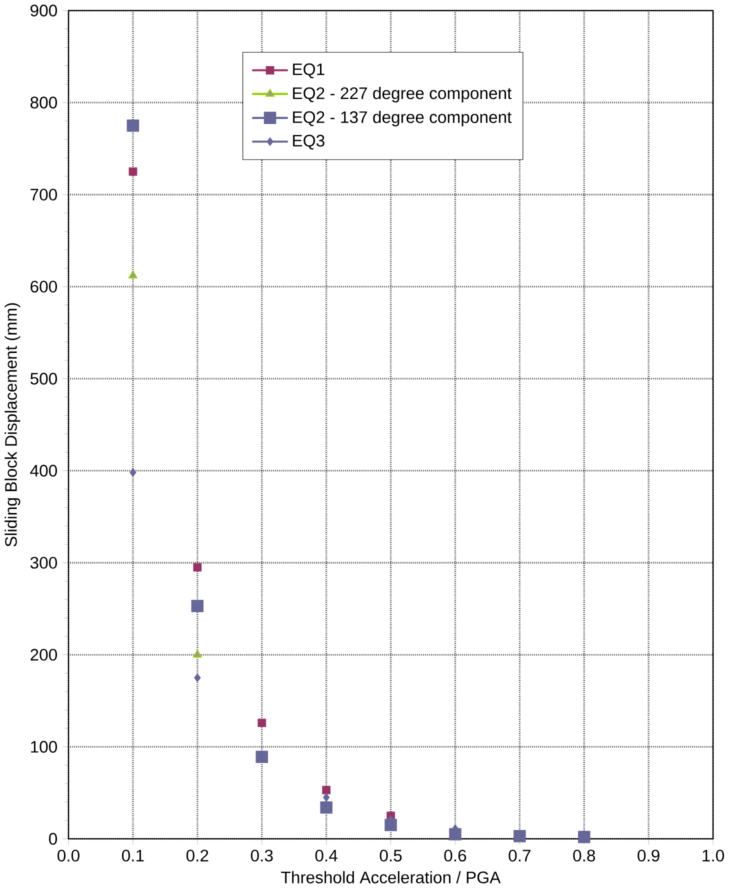 The width and height of the screenshot is (729, 888). What do you see at coordinates (648, 856) in the screenshot?
I see `x-tick-label: 0.9` at bounding box center [648, 856].